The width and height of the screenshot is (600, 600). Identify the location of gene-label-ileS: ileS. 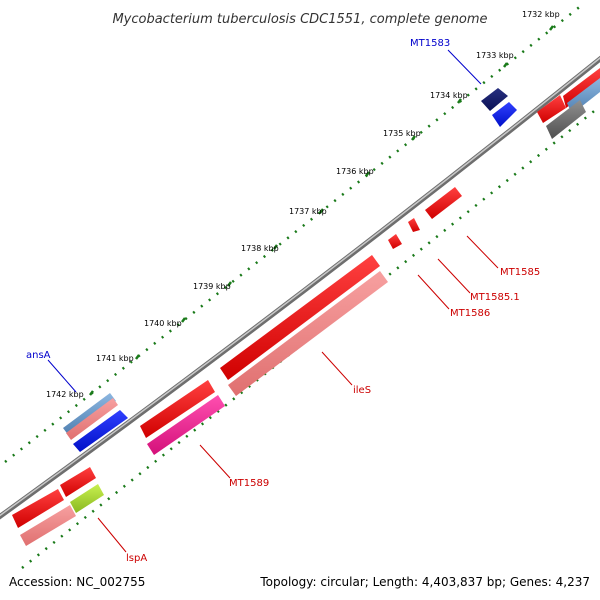
(362, 390).